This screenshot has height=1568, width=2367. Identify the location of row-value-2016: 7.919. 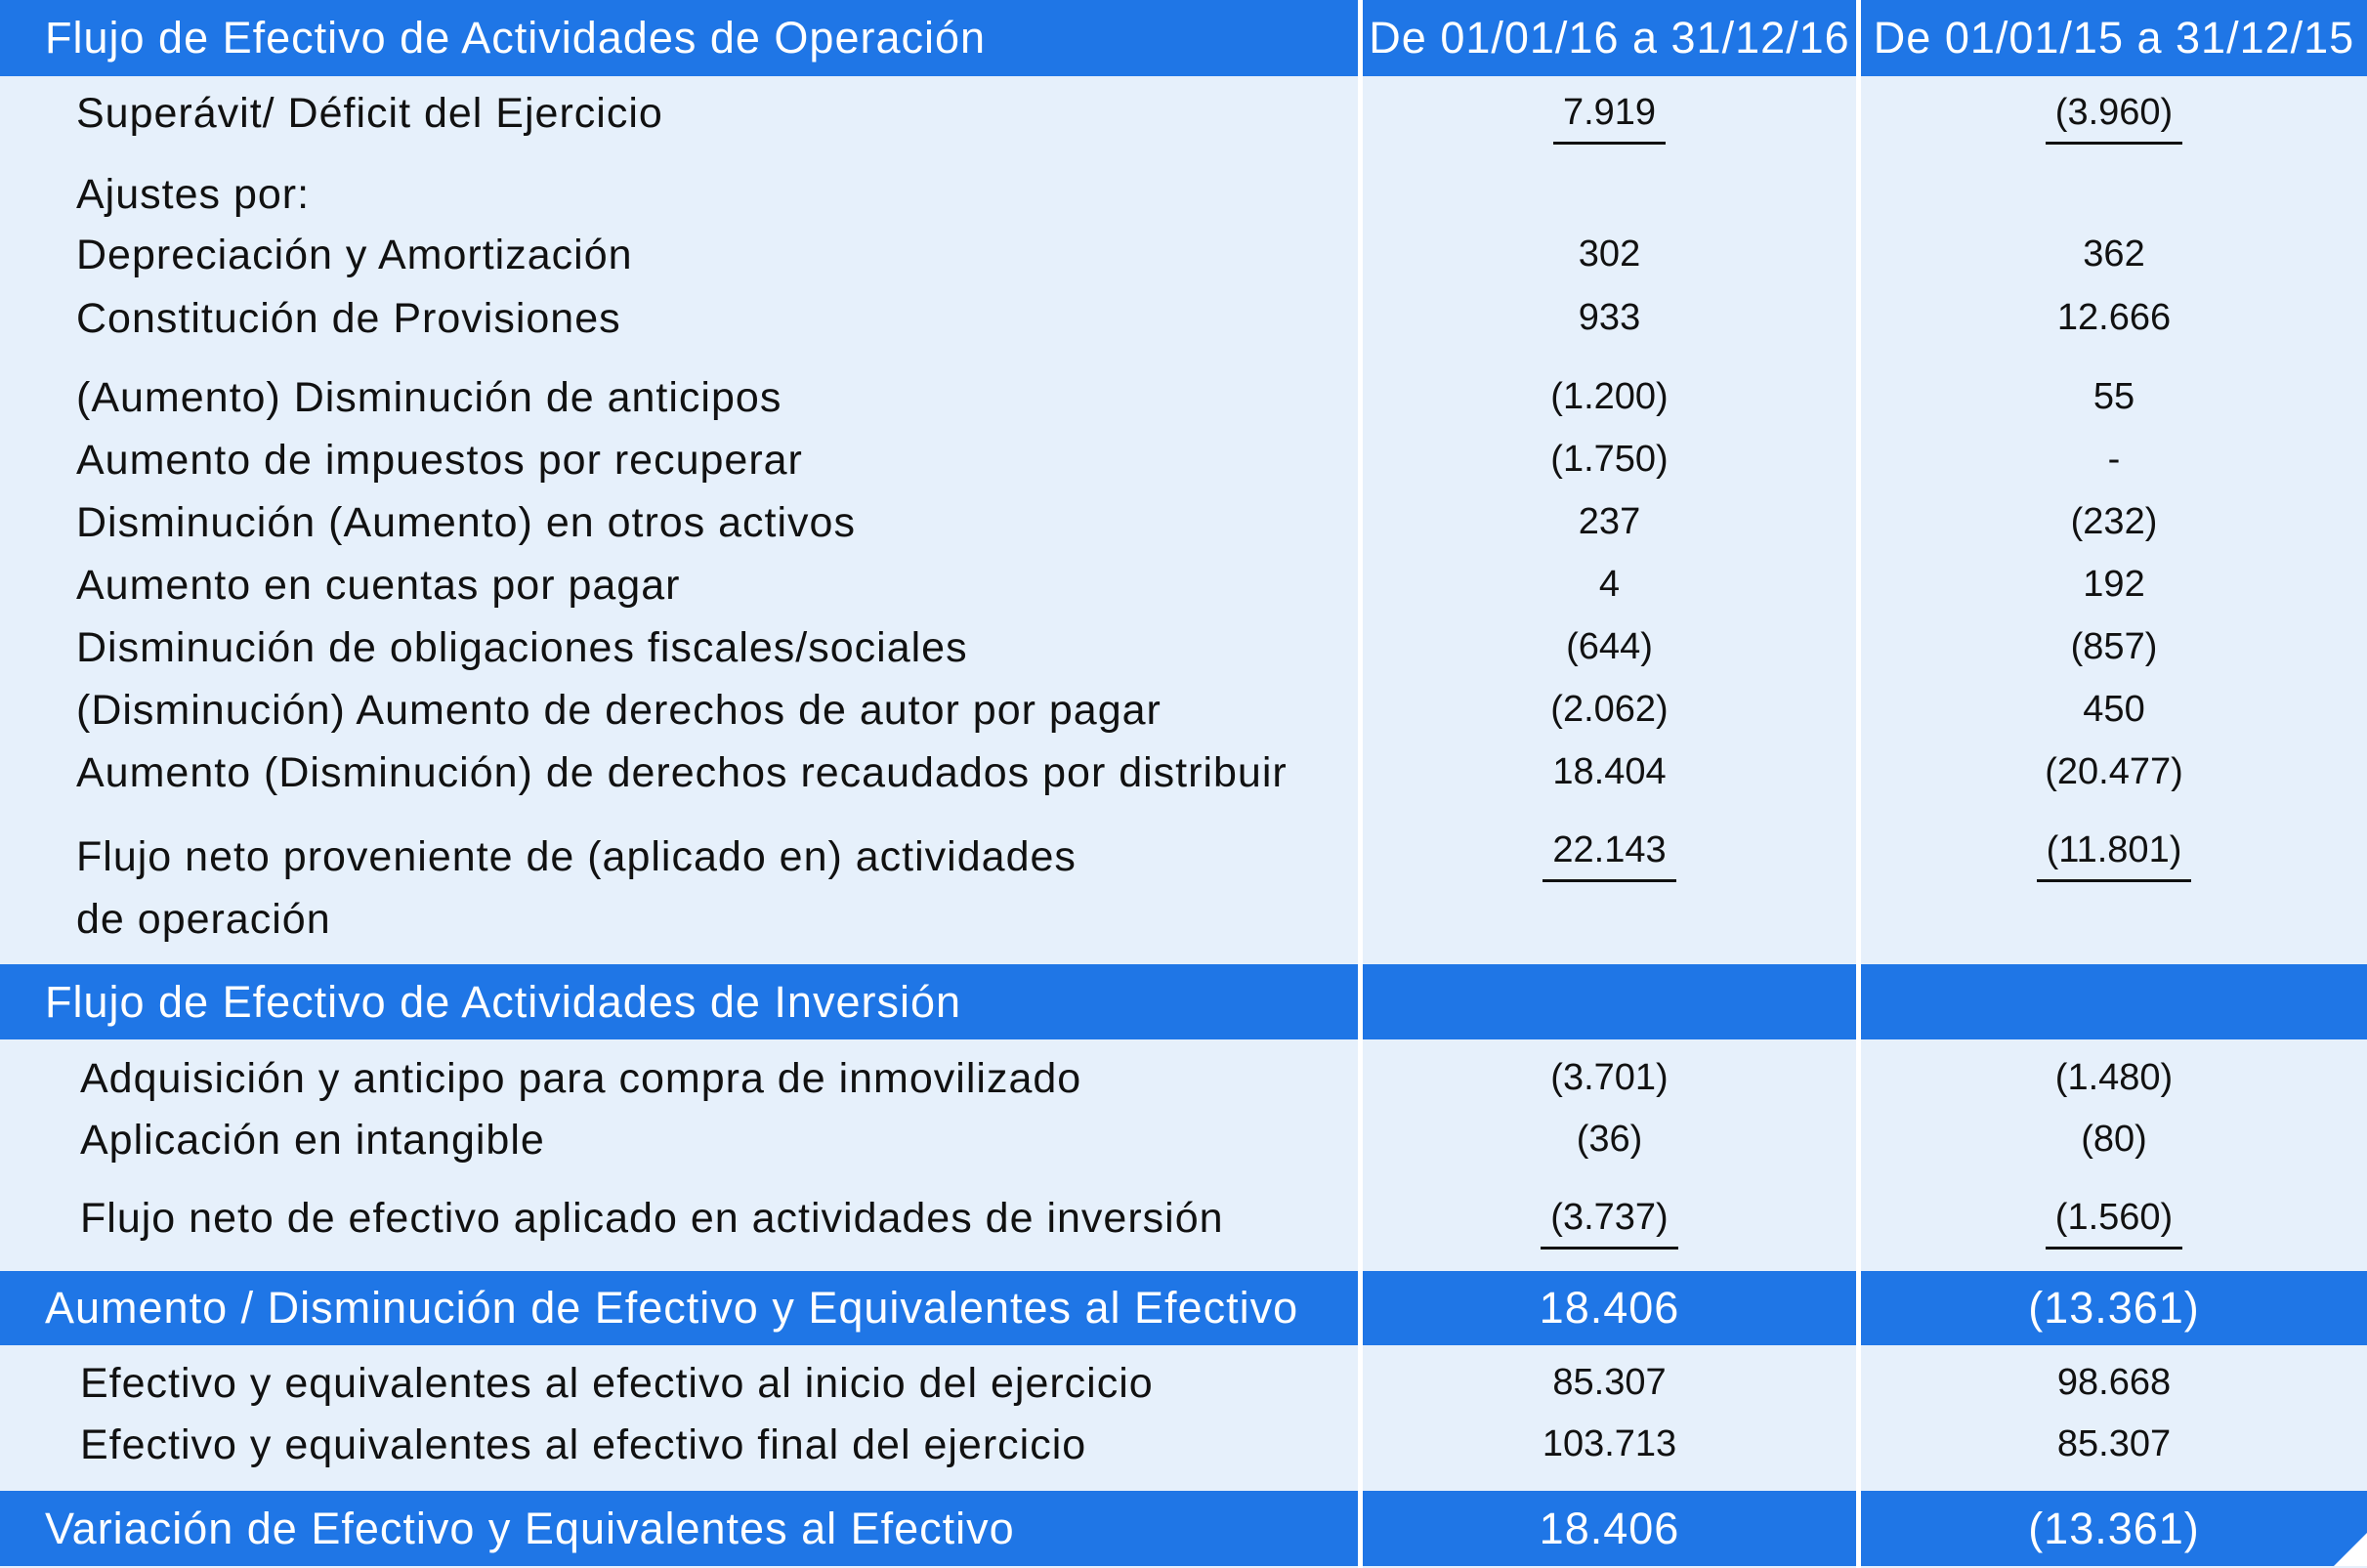
(1609, 118).